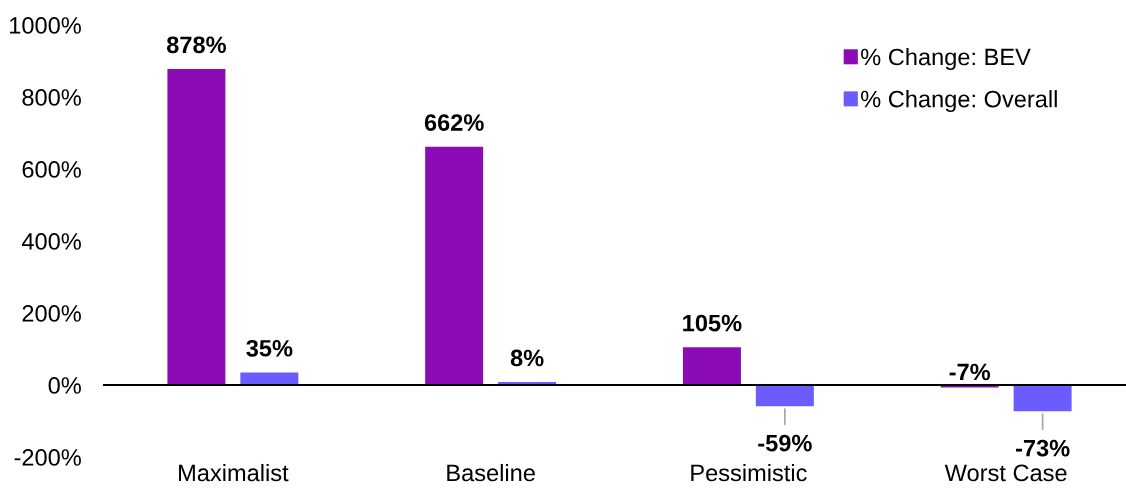 Image resolution: width=1126 pixels, height=500 pixels. I want to click on data-label: 662%, so click(454, 122).